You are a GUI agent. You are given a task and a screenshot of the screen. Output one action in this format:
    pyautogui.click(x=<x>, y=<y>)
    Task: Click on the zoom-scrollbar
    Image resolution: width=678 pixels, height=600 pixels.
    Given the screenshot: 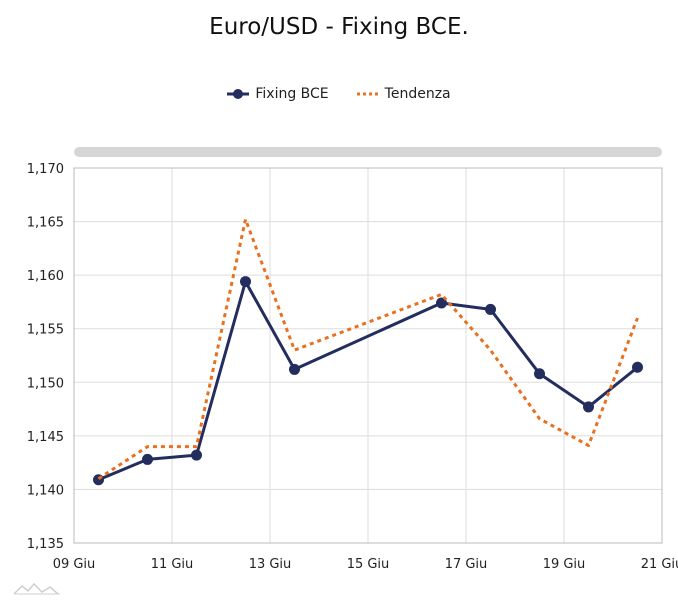 What is the action you would take?
    pyautogui.click(x=368, y=152)
    